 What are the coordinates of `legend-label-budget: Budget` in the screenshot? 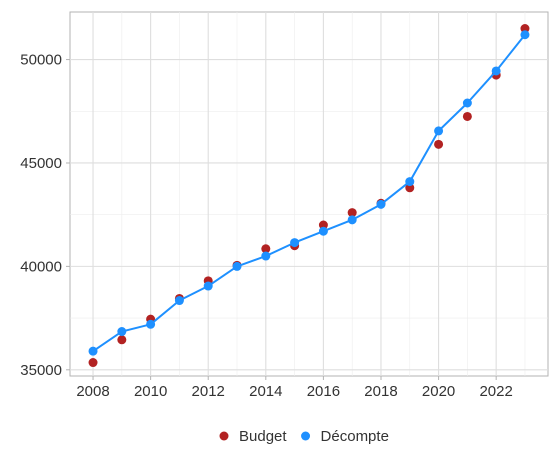 It's located at (263, 436).